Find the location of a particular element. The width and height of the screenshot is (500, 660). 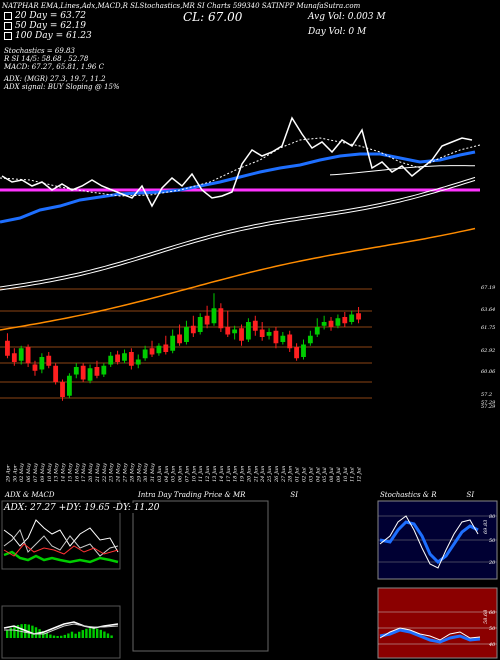

avg-volume: Avg Vol: 0.003 M is located at coordinates (347, 17).